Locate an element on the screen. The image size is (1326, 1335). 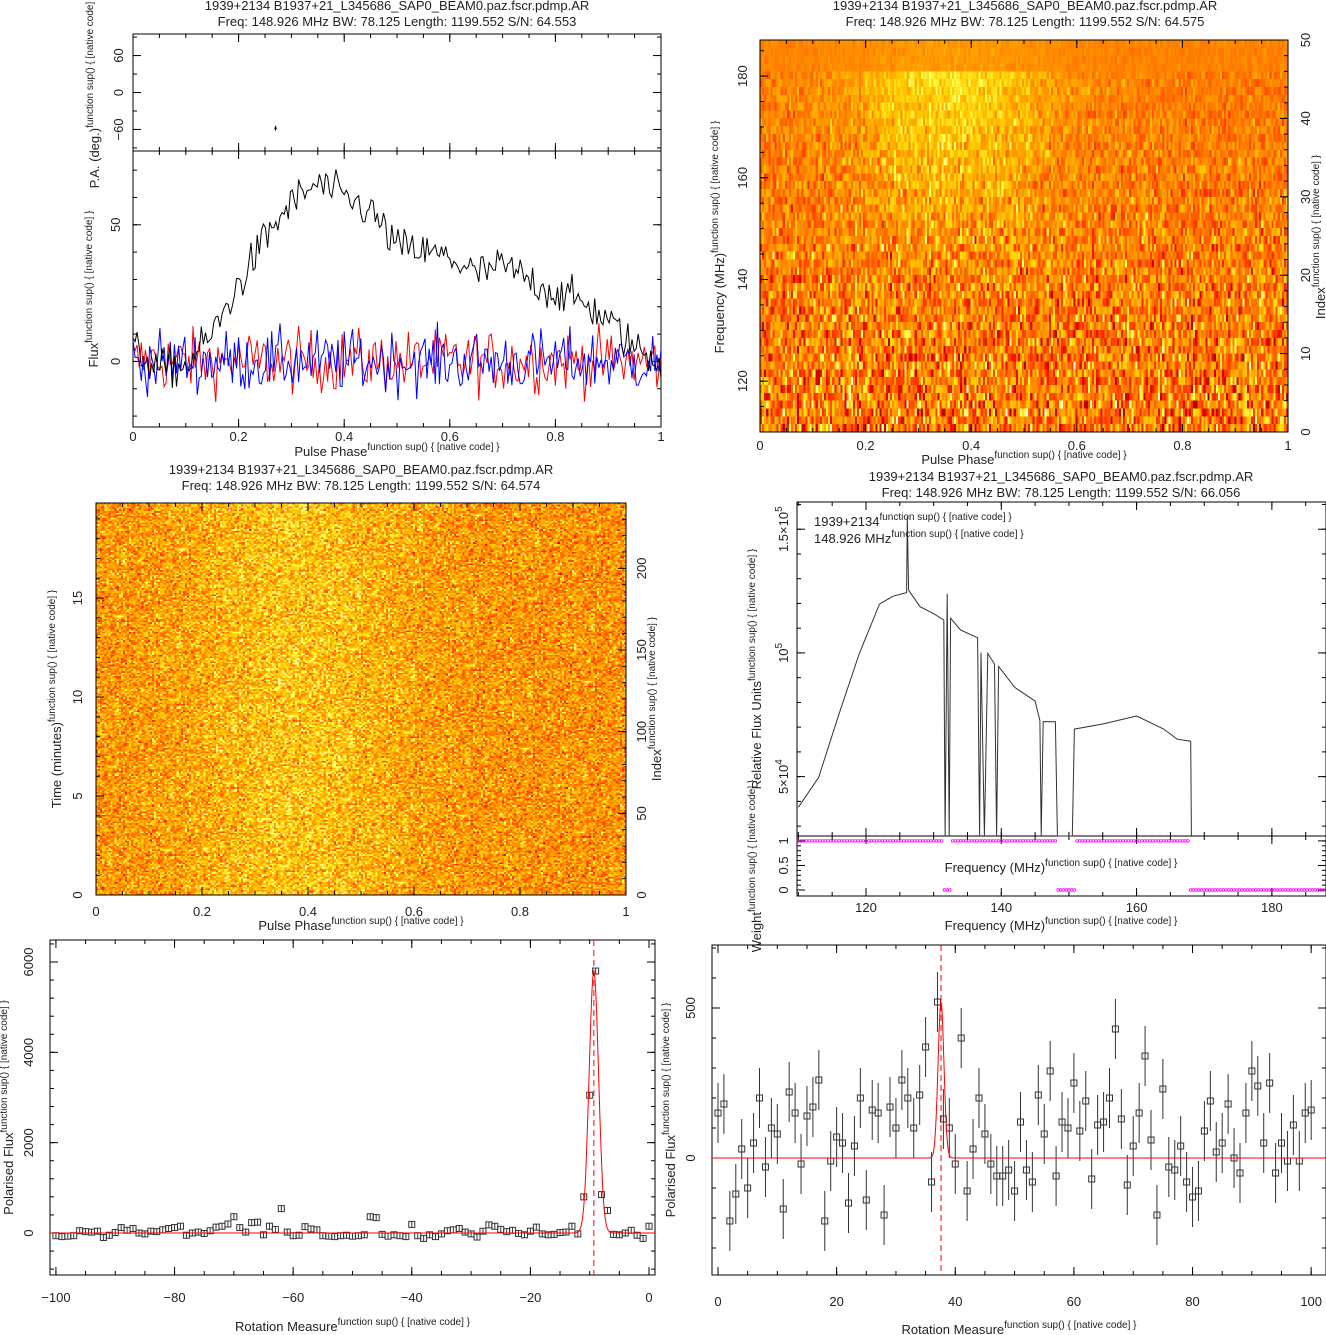
y-tick-label: 10 is located at coordinates (77, 697).